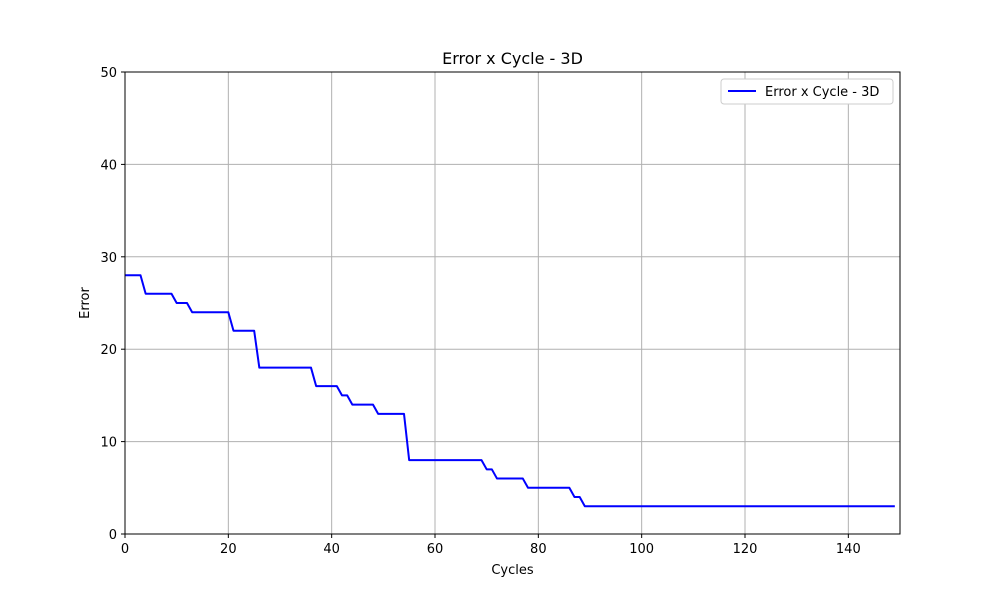 This screenshot has height=600, width=1000. Describe the element at coordinates (331, 549) in the screenshot. I see `x-tick-label: 40` at that location.